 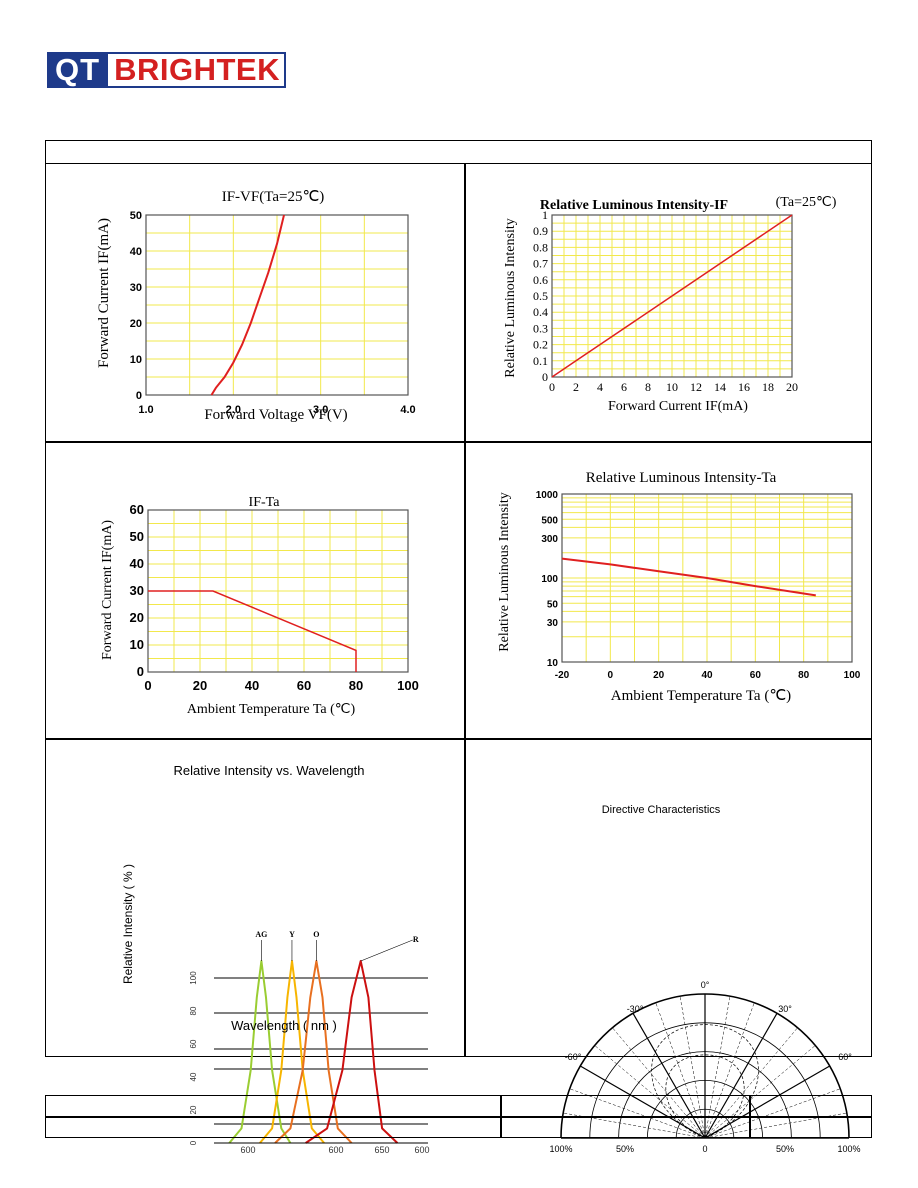 I want to click on x-axis-label: Wavelength ( nm ), so click(x=284, y=1025).